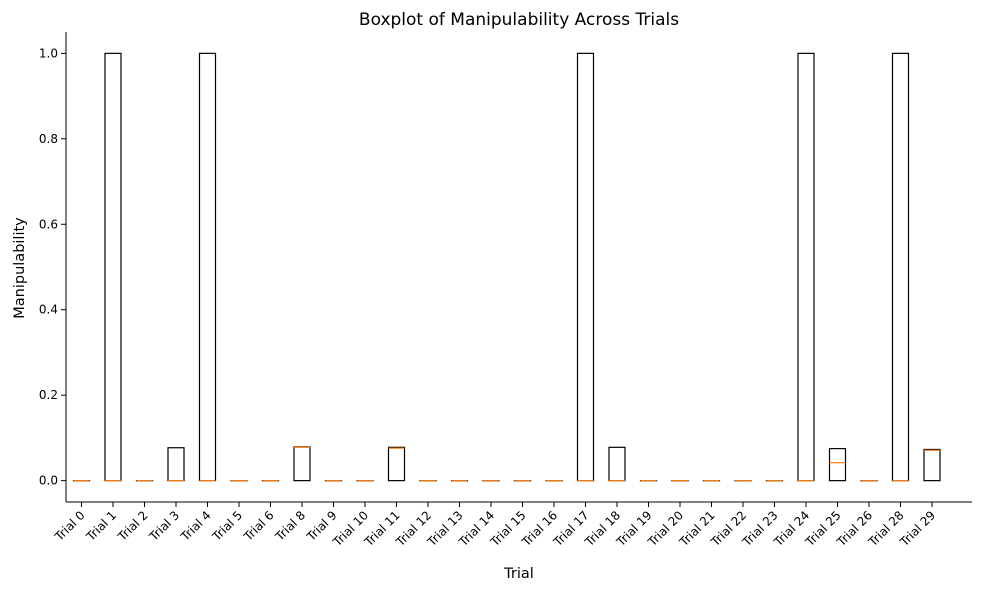  Describe the element at coordinates (48, 139) in the screenshot. I see `y-tick-label: 0.8` at that location.